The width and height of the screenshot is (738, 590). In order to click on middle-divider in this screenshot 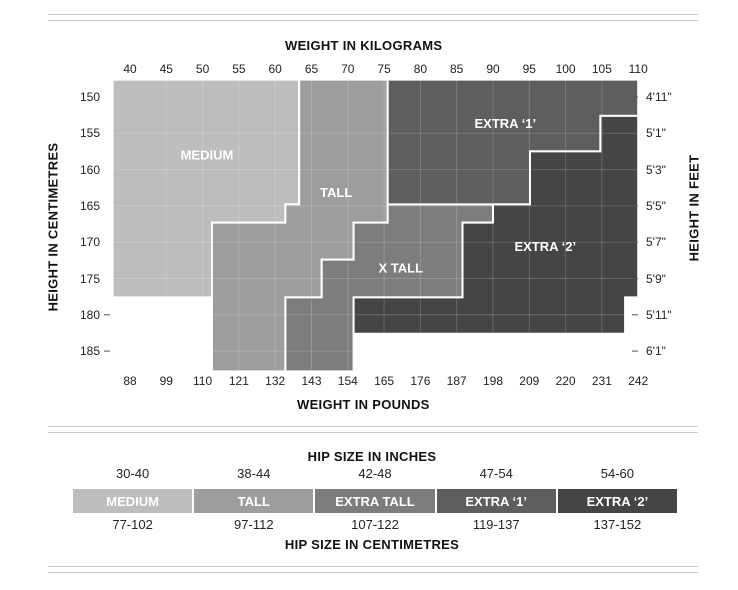, I will do `click(373, 429)`.